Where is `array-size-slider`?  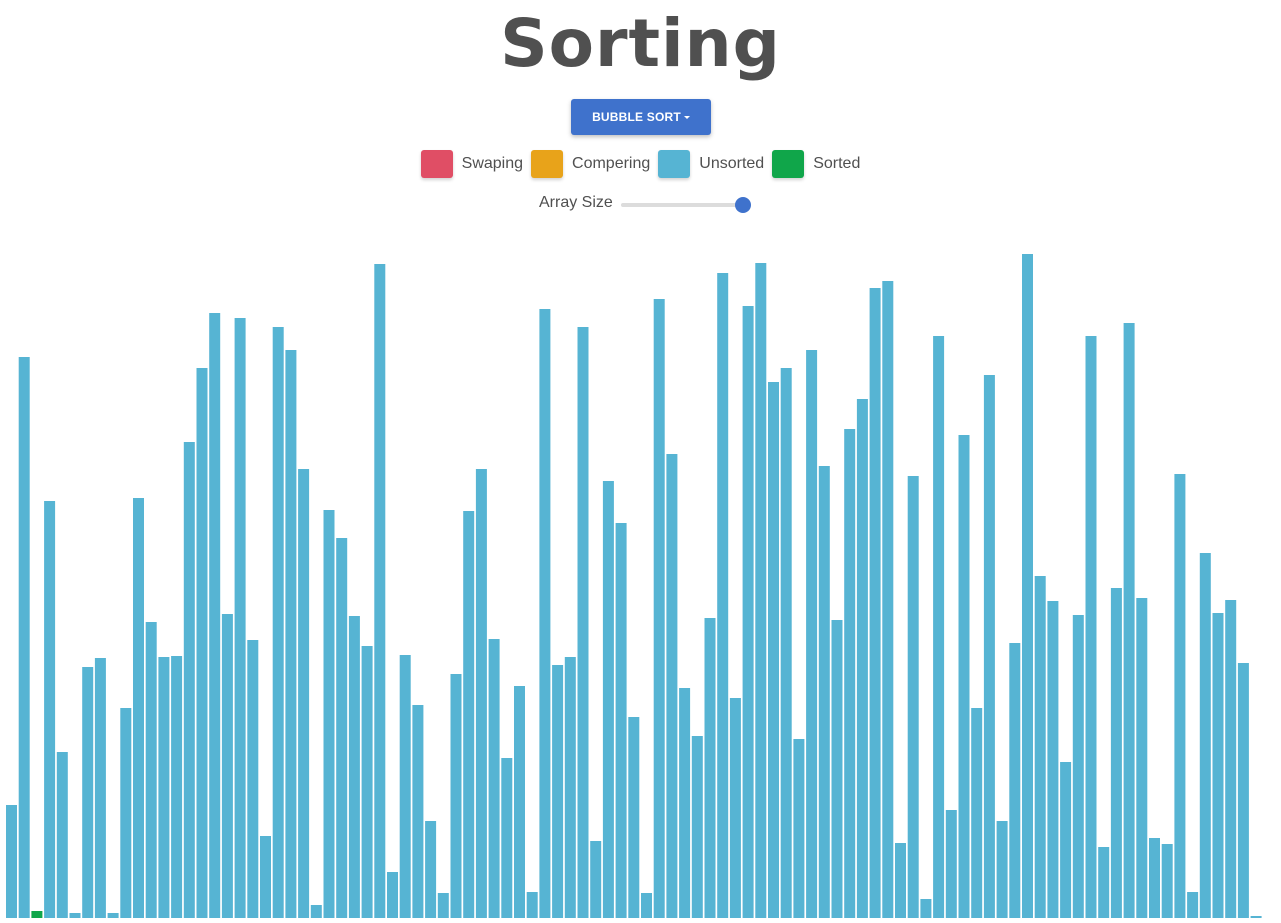
array-size-slider is located at coordinates (685, 205).